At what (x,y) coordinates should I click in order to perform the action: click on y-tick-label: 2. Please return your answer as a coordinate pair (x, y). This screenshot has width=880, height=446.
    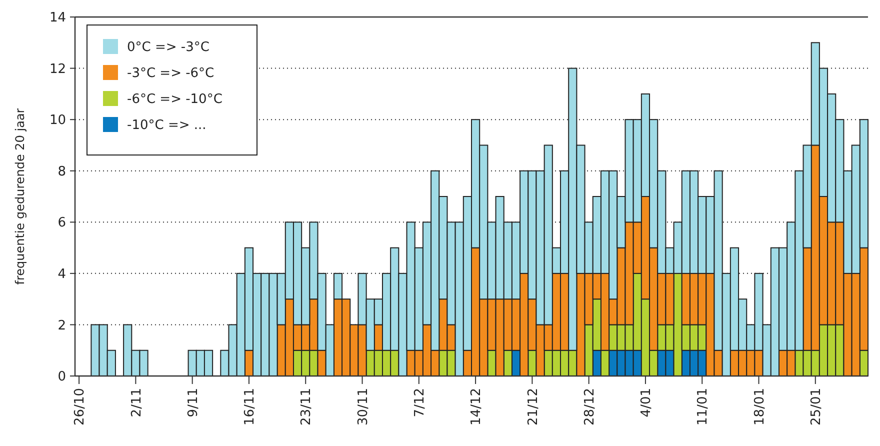
    Looking at the image, I should click on (62, 326).